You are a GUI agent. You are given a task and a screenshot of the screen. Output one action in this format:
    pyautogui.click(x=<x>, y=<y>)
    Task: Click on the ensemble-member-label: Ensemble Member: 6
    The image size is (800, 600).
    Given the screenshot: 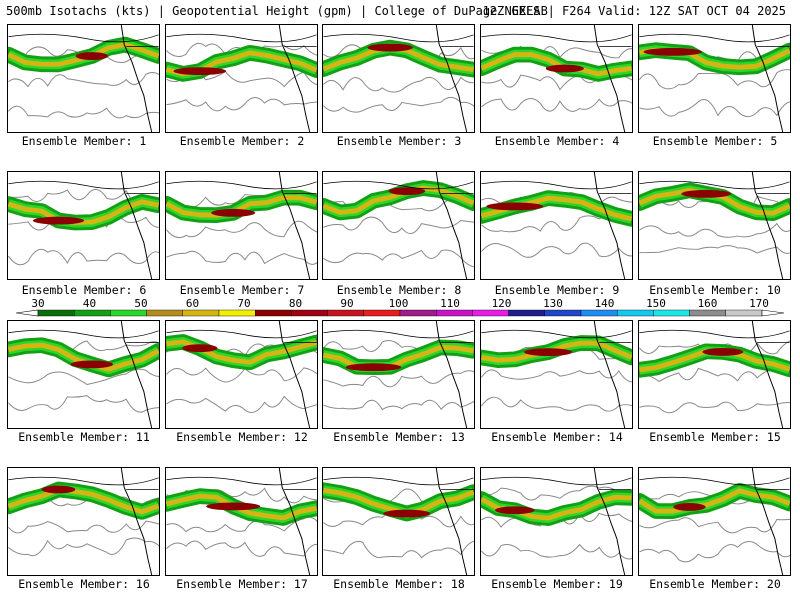 What is the action you would take?
    pyautogui.click(x=84, y=290)
    